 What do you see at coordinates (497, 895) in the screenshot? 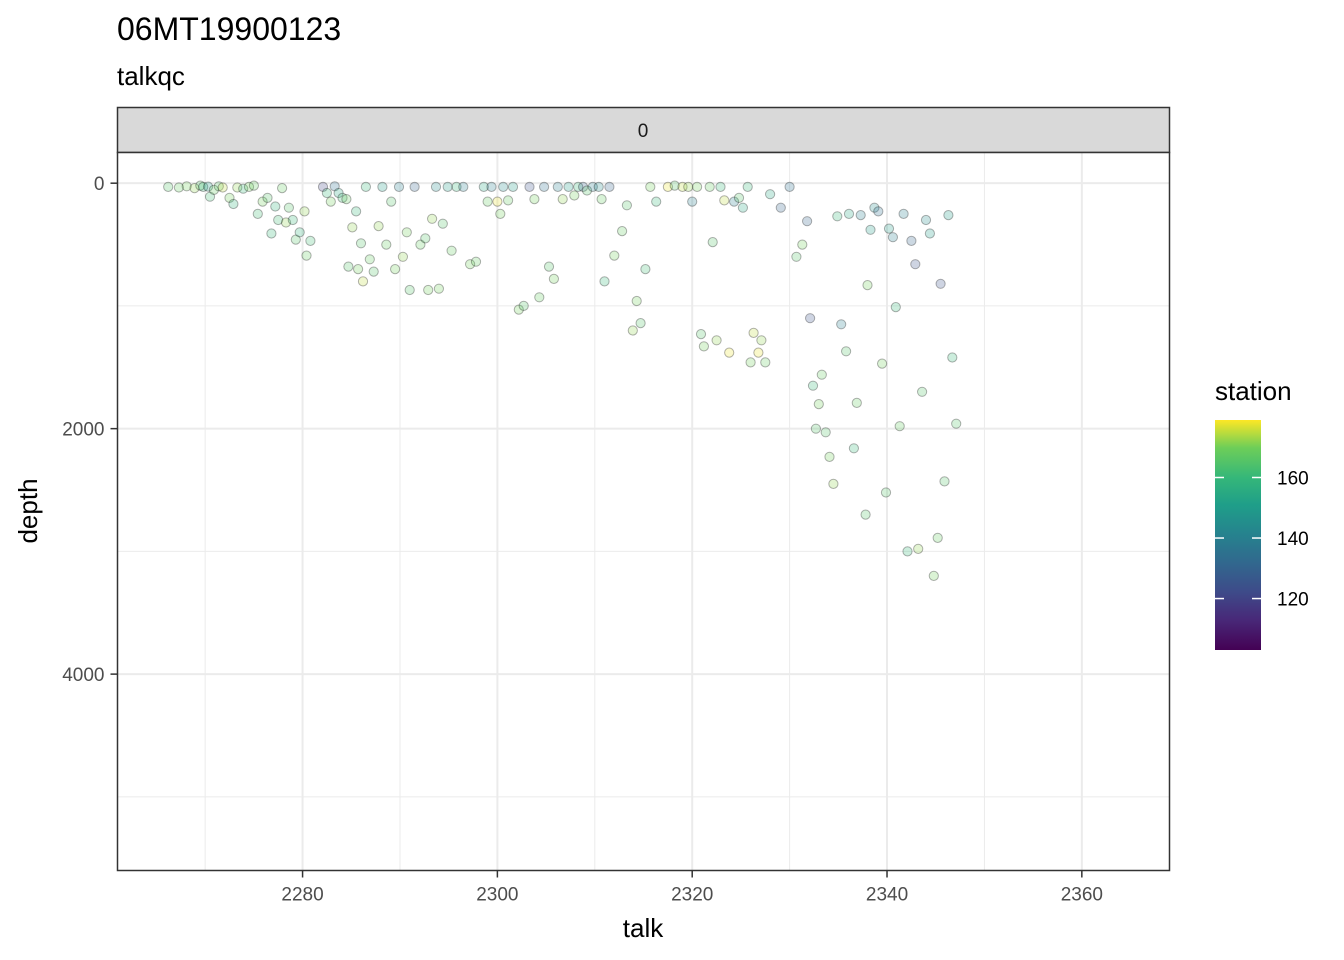
I see `x-tick-label: 2300` at bounding box center [497, 895].